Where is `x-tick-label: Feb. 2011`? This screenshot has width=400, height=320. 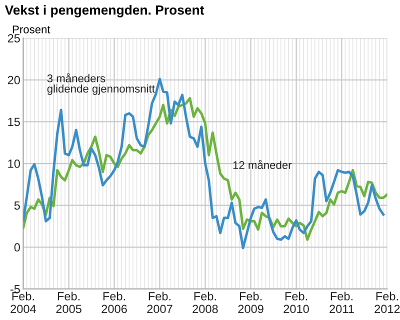
x-tick-label: Feb. 2011 is located at coordinates (342, 303).